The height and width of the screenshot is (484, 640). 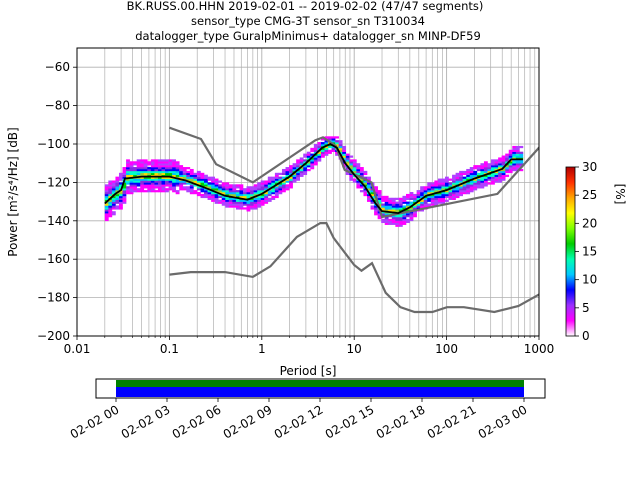 I want to click on timeline-tick-label: 02-02 03, so click(x=146, y=421).